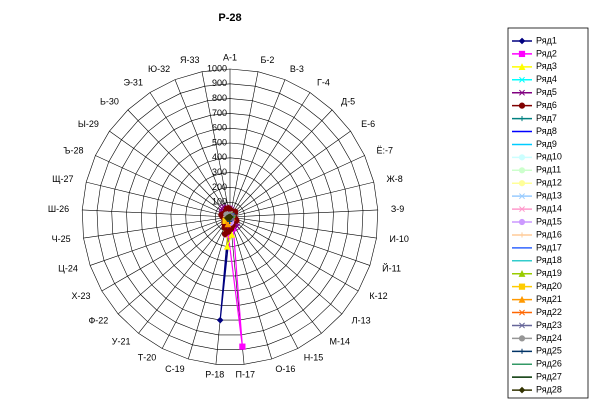  What do you see at coordinates (546, 53) in the screenshot?
I see `legend-label: Ряд2` at bounding box center [546, 53].